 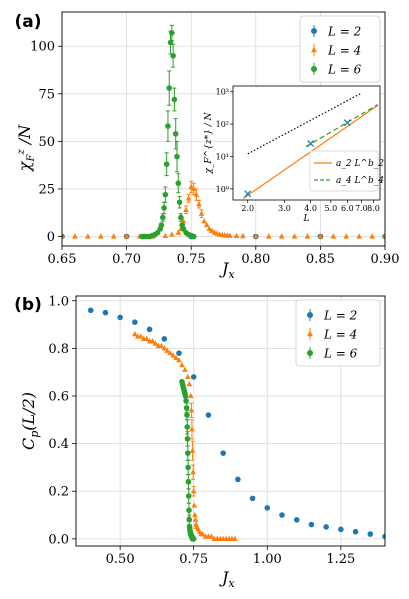 I want to click on legend: L = 2 L = 4 L = 6, so click(x=338, y=333).